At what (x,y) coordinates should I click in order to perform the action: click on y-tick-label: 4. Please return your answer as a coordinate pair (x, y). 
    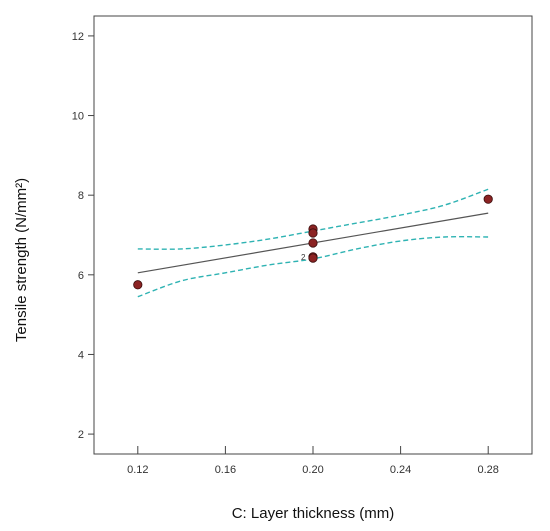
    Looking at the image, I should click on (81, 355).